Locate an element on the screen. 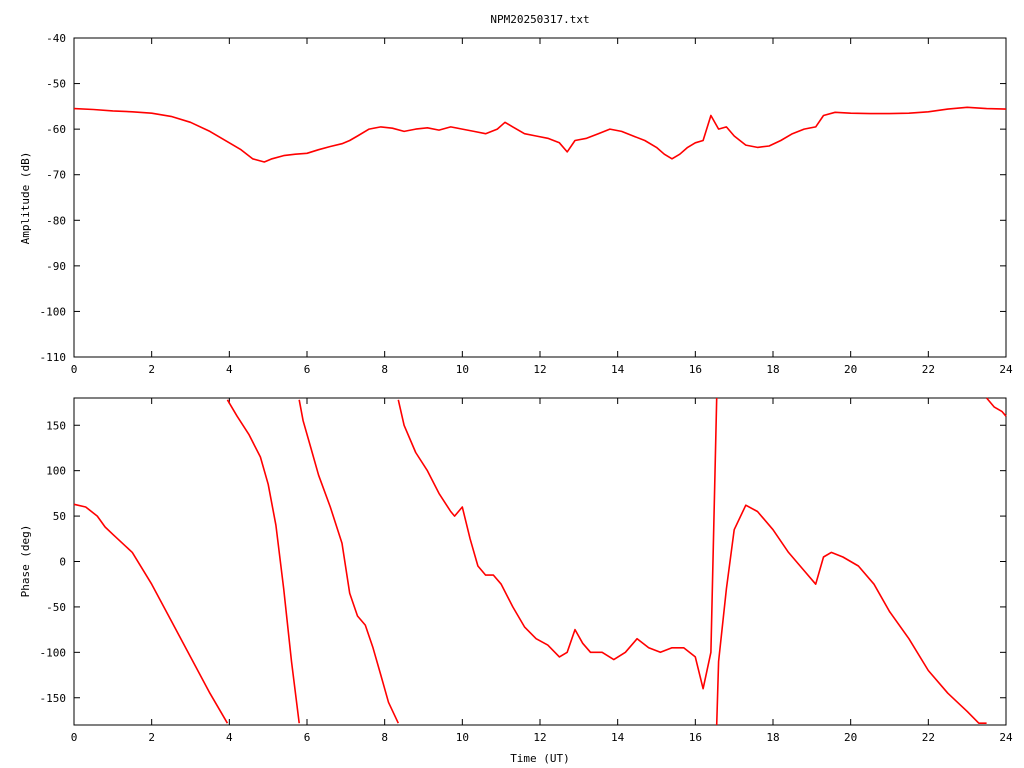 The image size is (1024, 768). phase-ytick-label: -150 is located at coordinates (53, 698).